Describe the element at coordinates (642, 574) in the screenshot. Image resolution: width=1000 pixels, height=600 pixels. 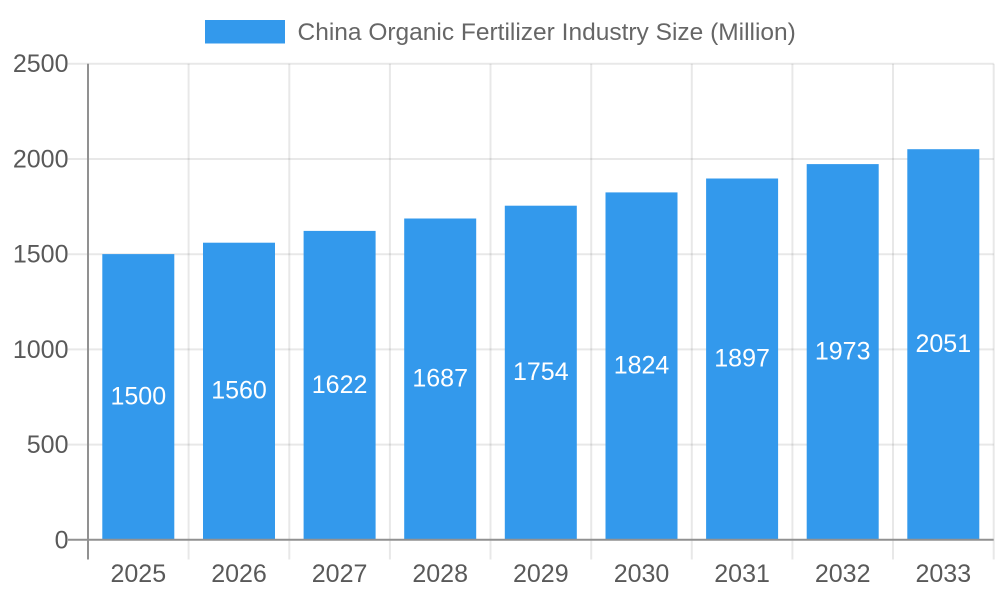
I see `svg-text: 2030` at that location.